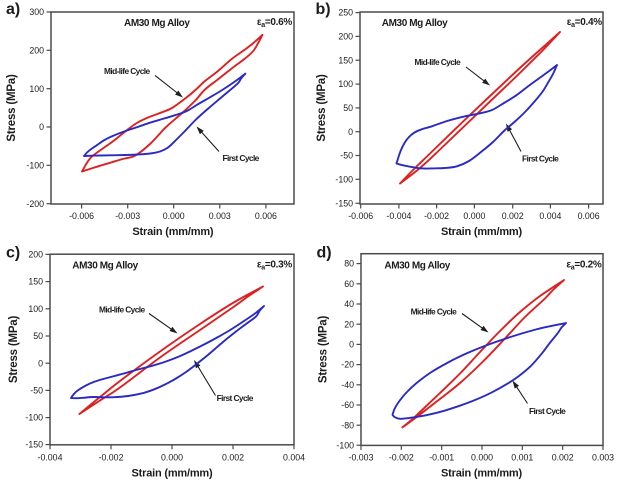  Describe the element at coordinates (349, 284) in the screenshot. I see `svg-text: 60` at that location.